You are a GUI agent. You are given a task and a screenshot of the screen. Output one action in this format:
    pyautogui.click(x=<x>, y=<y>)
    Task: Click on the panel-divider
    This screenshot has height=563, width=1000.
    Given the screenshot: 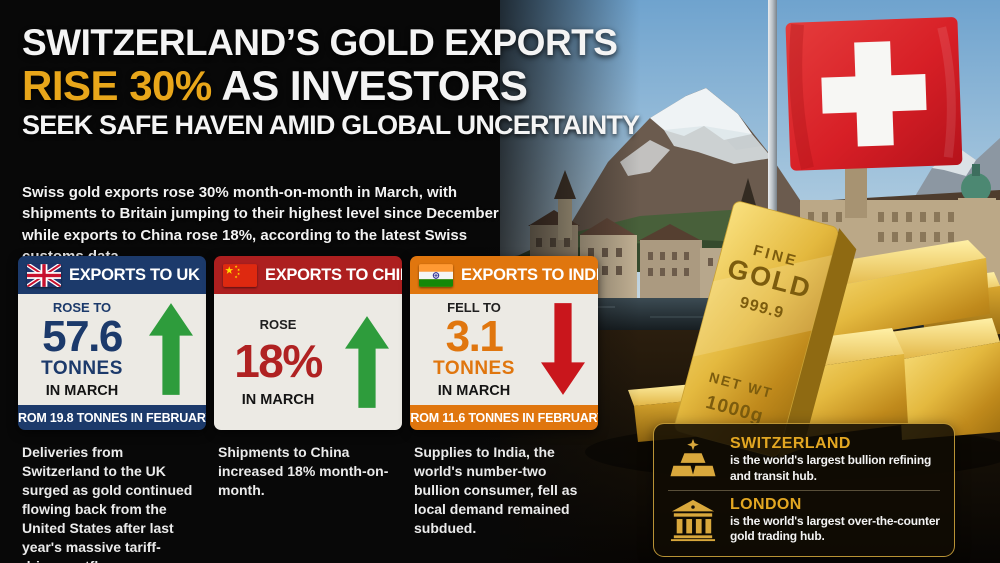 What is the action you would take?
    pyautogui.click(x=804, y=490)
    